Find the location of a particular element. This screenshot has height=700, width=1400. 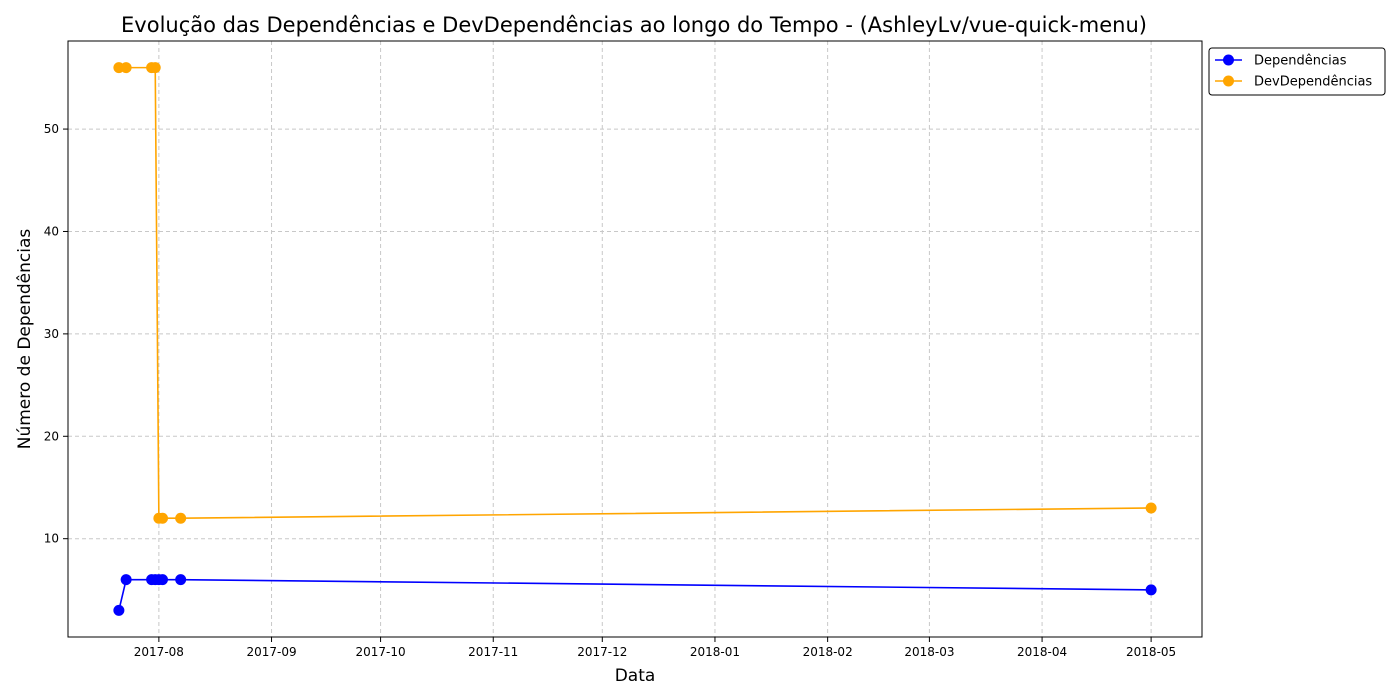

x-tick-label: 2018-01 is located at coordinates (715, 652).